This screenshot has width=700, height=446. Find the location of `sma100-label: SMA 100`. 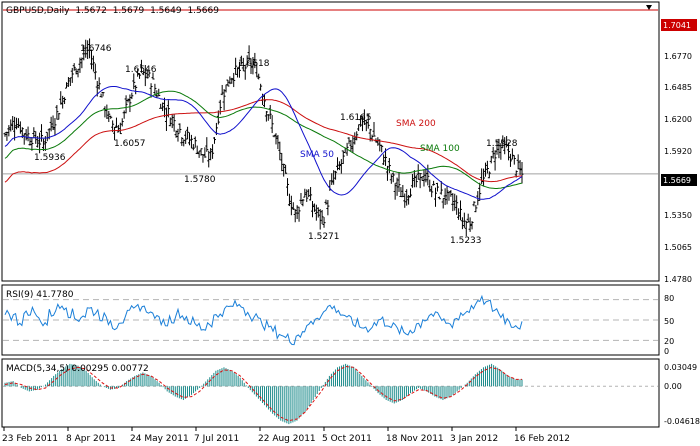

sma100-label: SMA 100 is located at coordinates (440, 149).